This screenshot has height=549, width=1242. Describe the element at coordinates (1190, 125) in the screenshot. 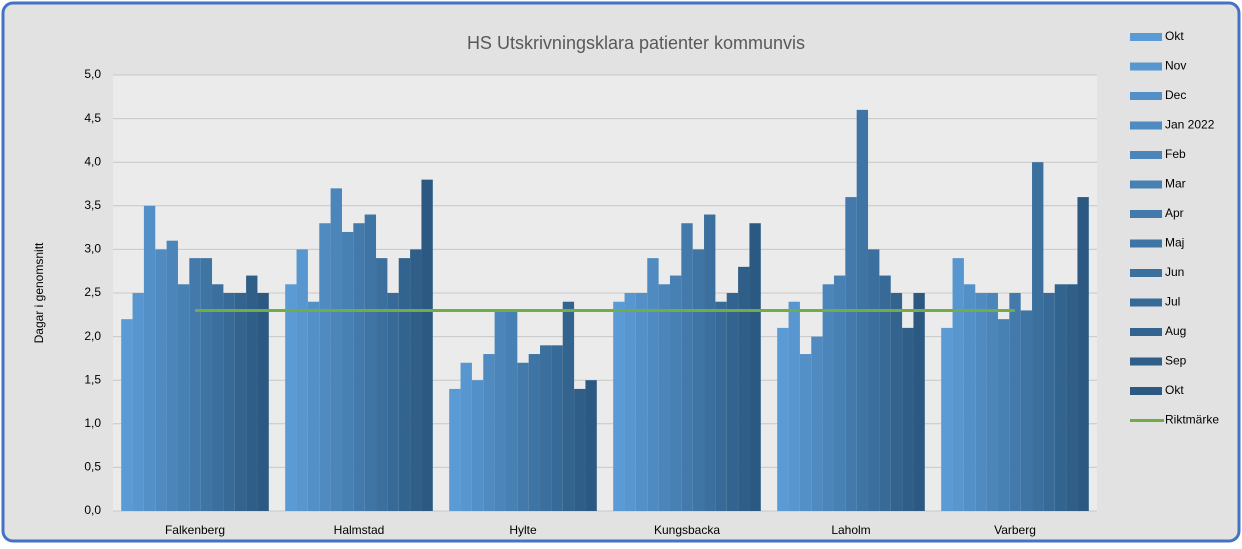

I see `legend-label: Jan 2022` at that location.